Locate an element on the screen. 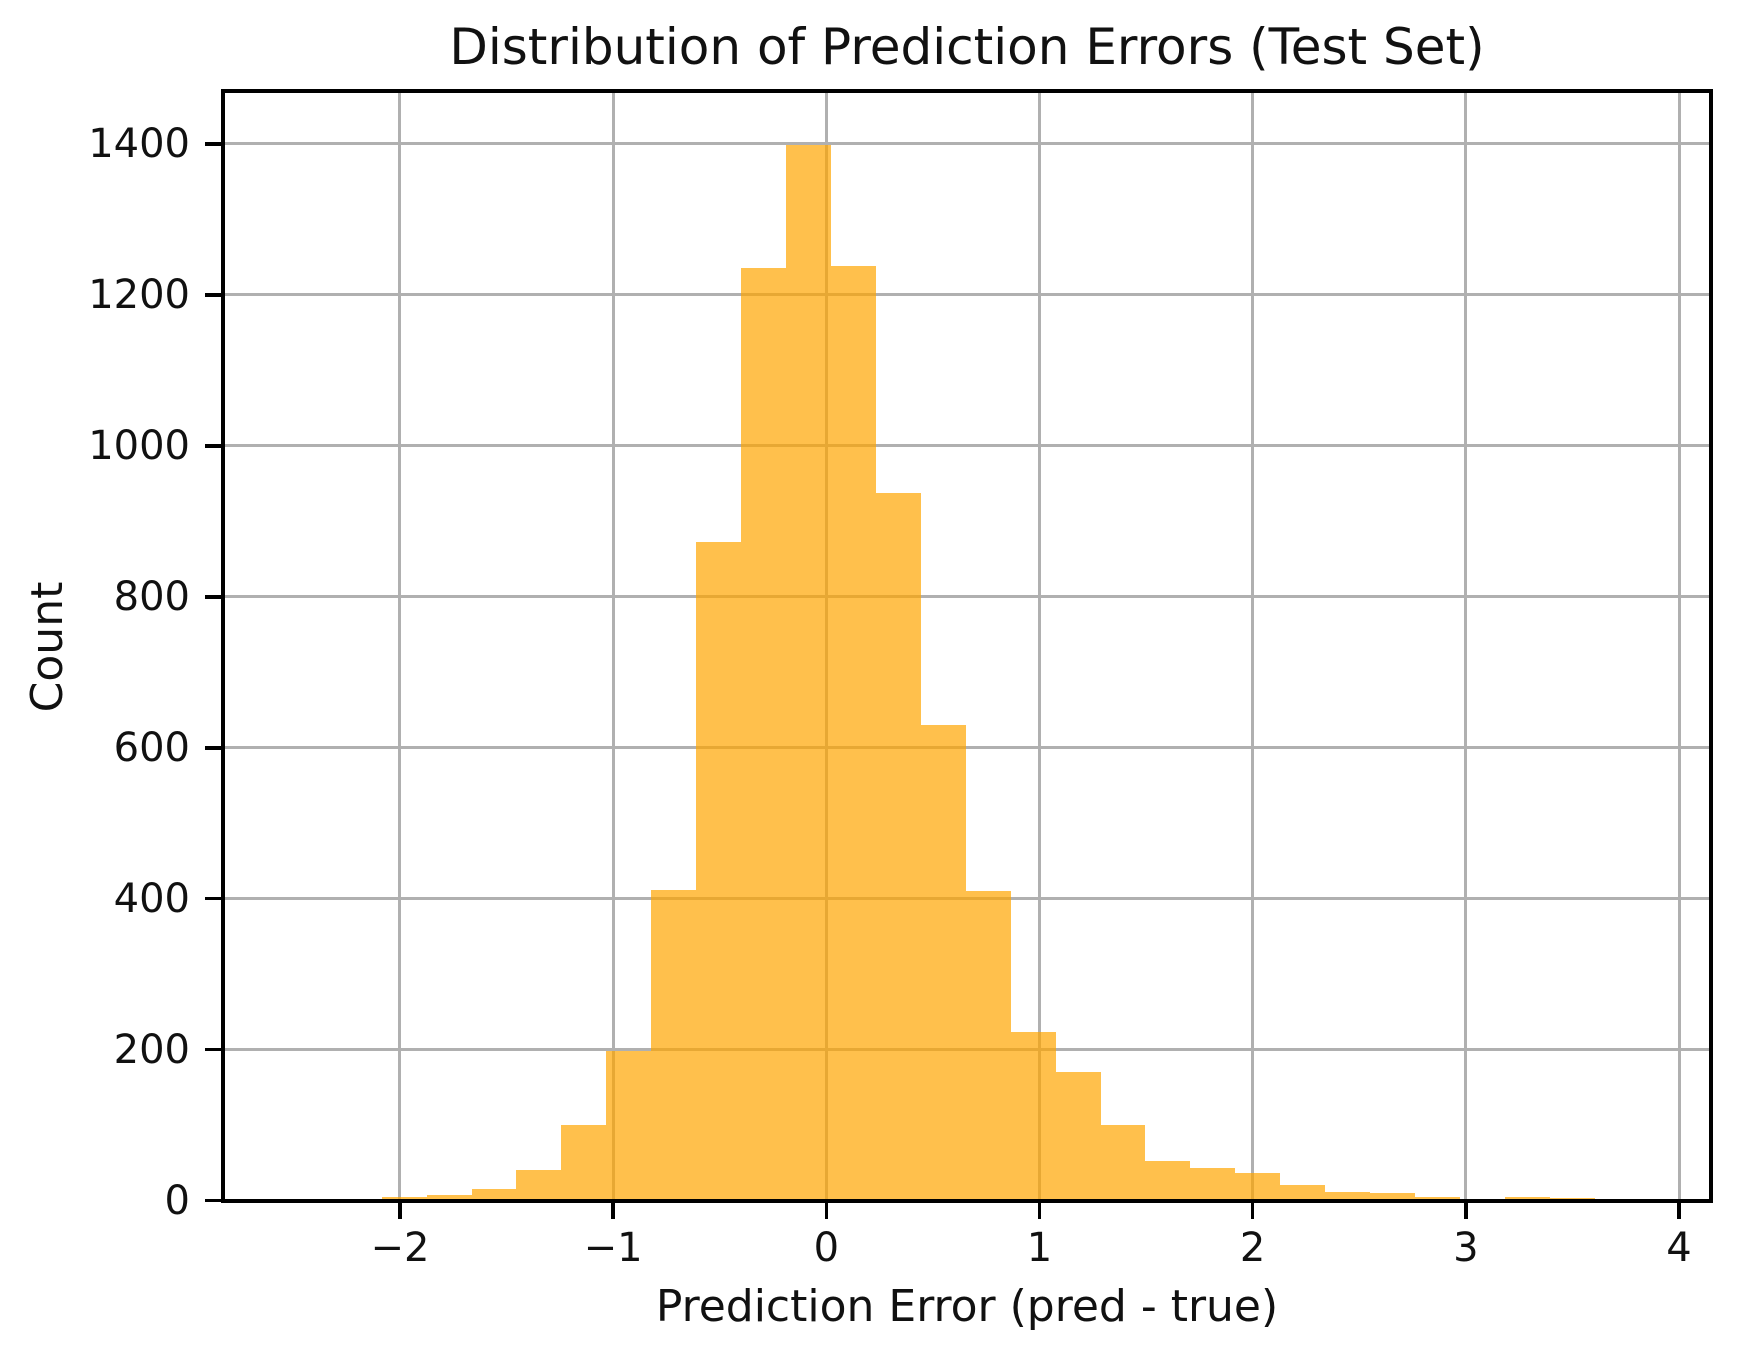 The image size is (1741, 1361). x-axis-label: Prediction Error (pred - true) is located at coordinates (967, 1306).